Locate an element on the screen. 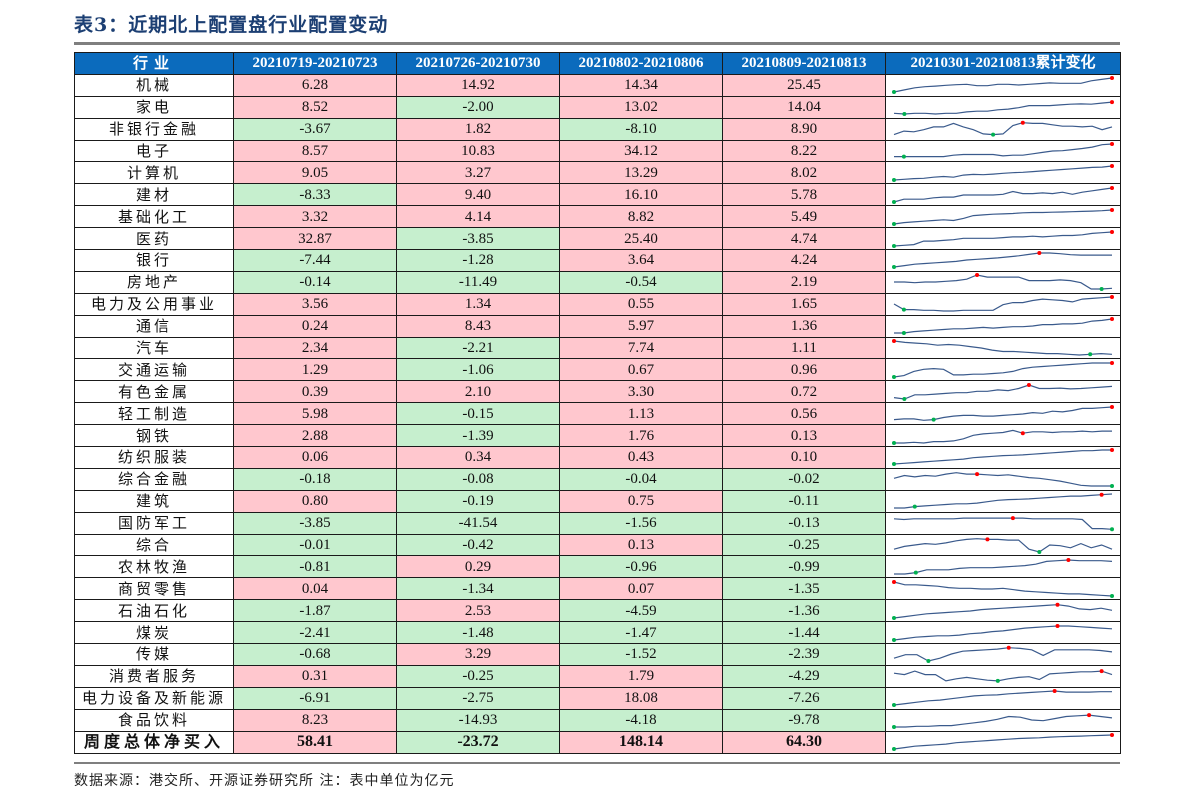 This screenshot has height=809, width=1191. table-row: 非银行金融 -3.67 1.82 -8.10 8.90 is located at coordinates (597, 129).